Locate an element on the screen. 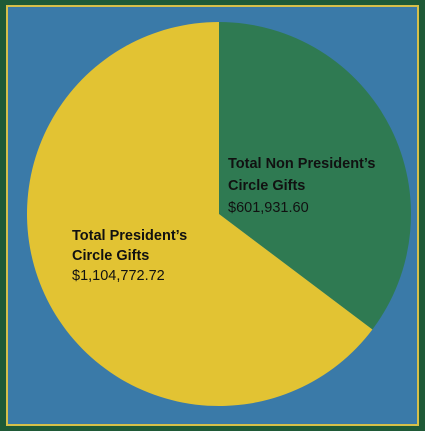 The image size is (425, 431). slice-label-line: Total Non President’s is located at coordinates (301, 164).